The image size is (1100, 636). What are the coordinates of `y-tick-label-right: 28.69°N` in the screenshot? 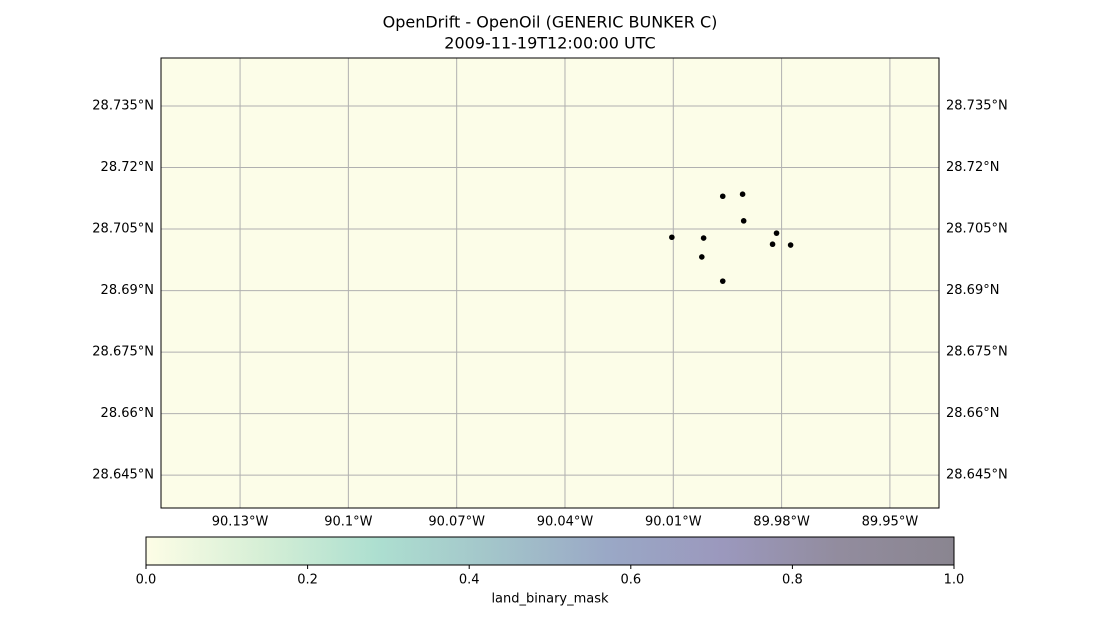 It's located at (972, 290).